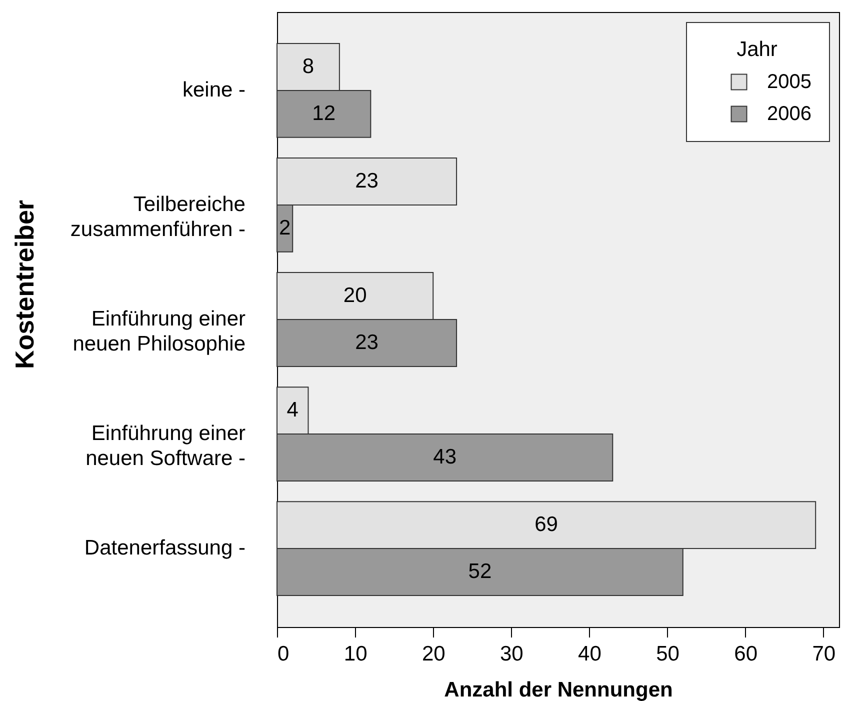  I want to click on x-tick-label: 40, so click(590, 654).